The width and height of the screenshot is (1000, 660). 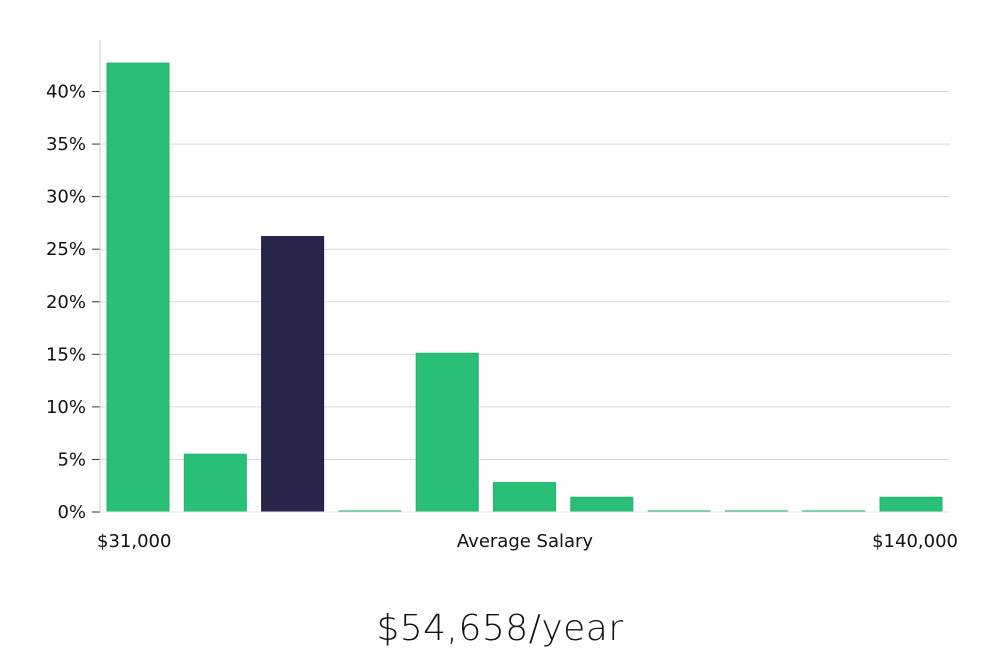 What do you see at coordinates (66, 302) in the screenshot?
I see `y-tick-label: 20%` at bounding box center [66, 302].